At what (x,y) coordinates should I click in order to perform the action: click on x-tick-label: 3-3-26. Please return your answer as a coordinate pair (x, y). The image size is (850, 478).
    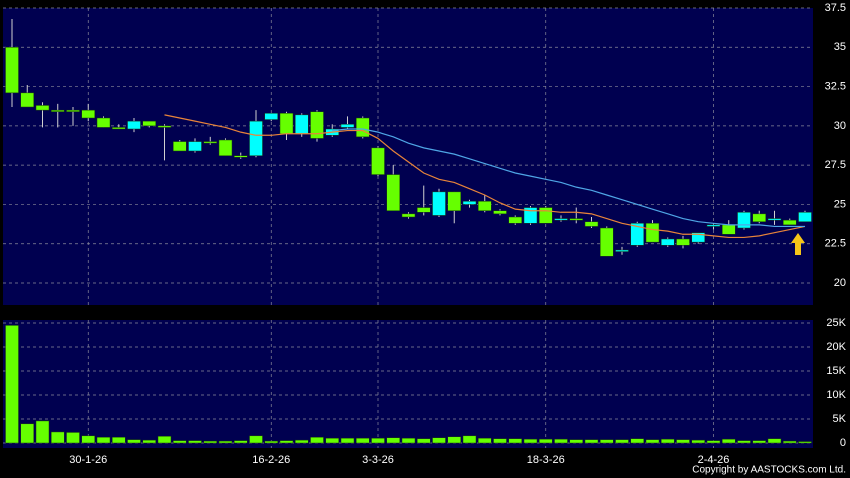
    Looking at the image, I should click on (378, 460).